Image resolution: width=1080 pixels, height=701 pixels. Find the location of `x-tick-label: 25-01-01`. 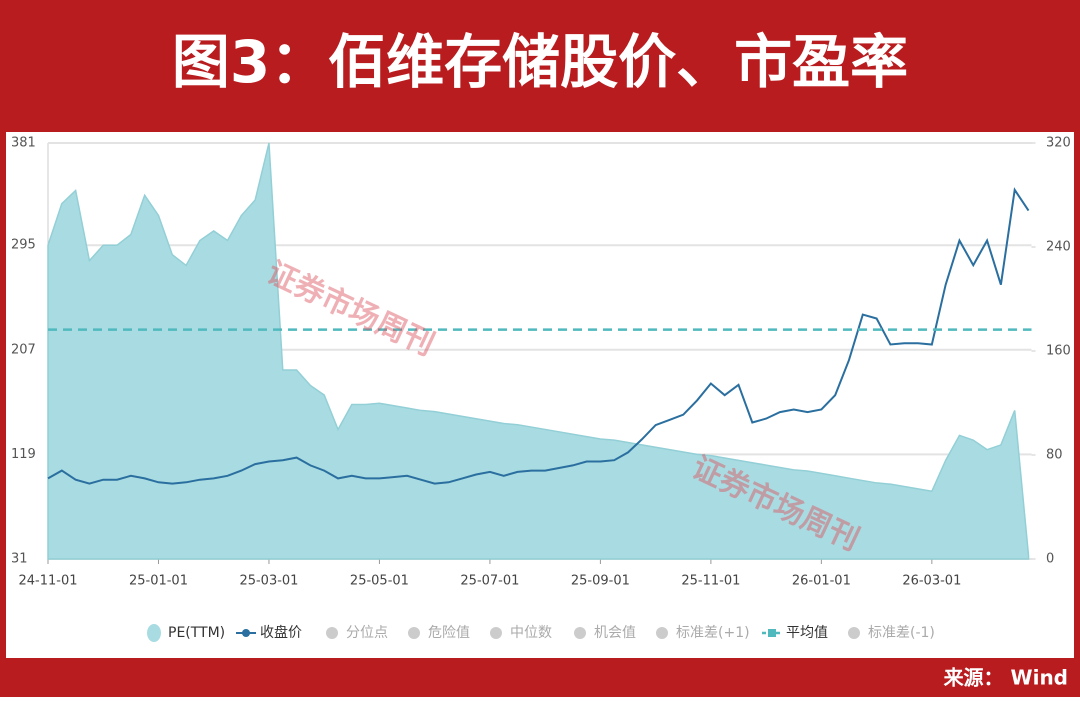

x-tick-label: 25-01-01 is located at coordinates (158, 581).